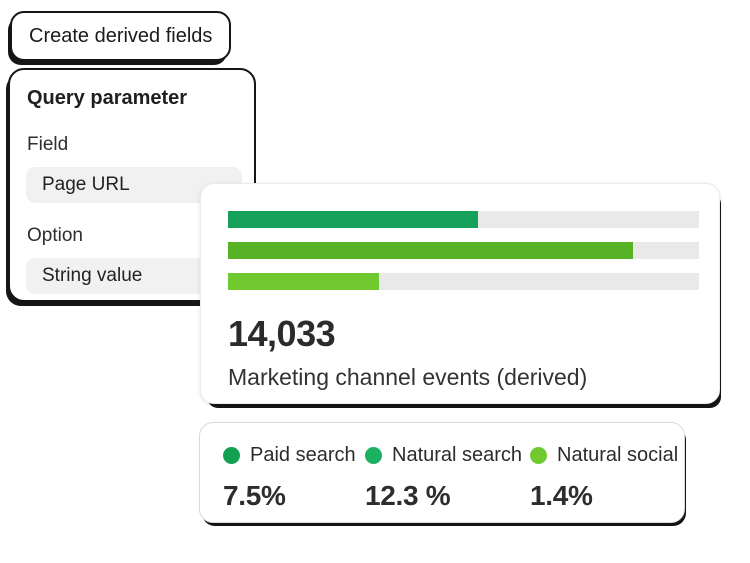 The width and height of the screenshot is (750, 563). I want to click on create-derived-fields-label: Create derived fields, so click(121, 35).